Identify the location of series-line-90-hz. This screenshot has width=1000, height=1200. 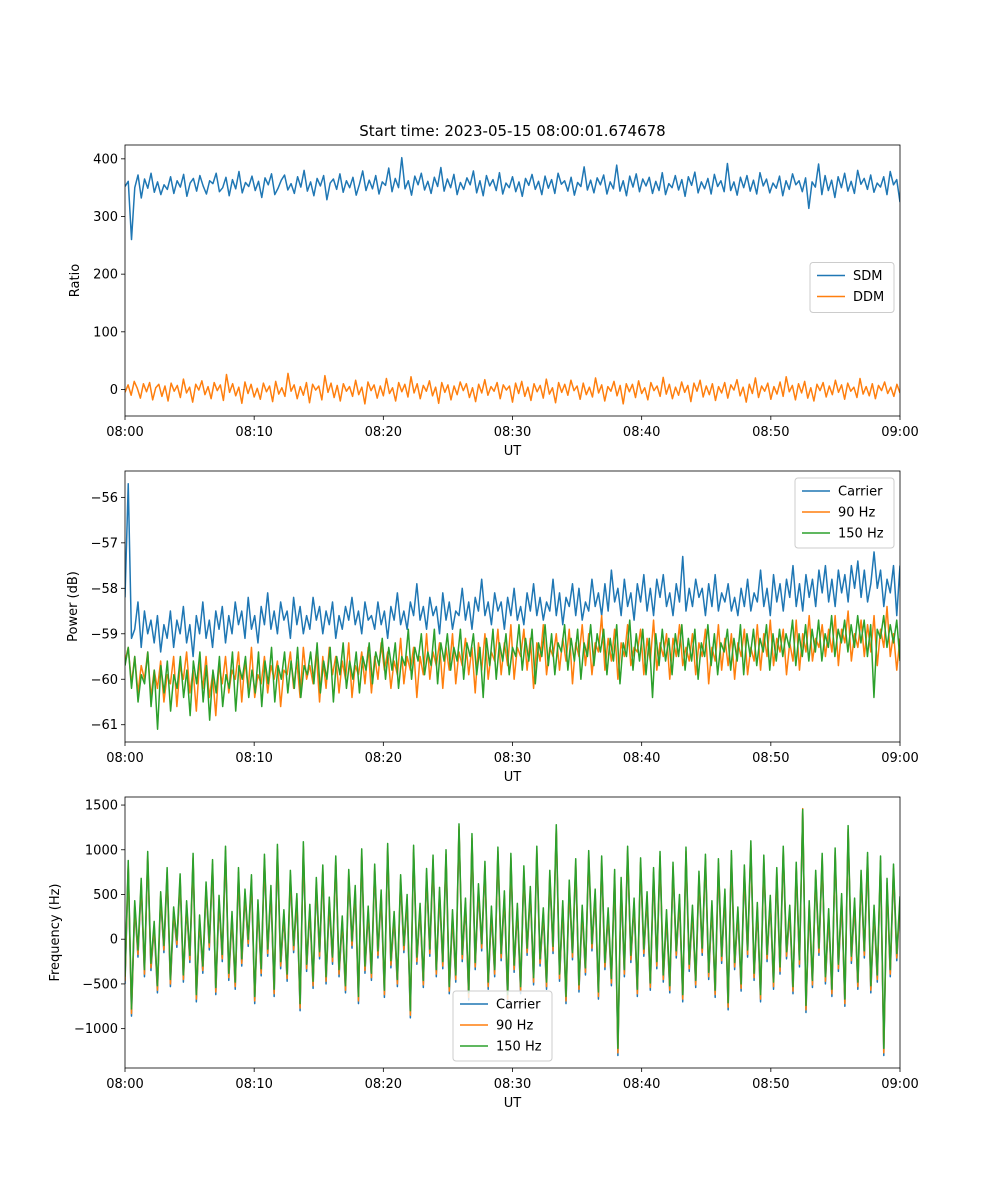
(512, 661).